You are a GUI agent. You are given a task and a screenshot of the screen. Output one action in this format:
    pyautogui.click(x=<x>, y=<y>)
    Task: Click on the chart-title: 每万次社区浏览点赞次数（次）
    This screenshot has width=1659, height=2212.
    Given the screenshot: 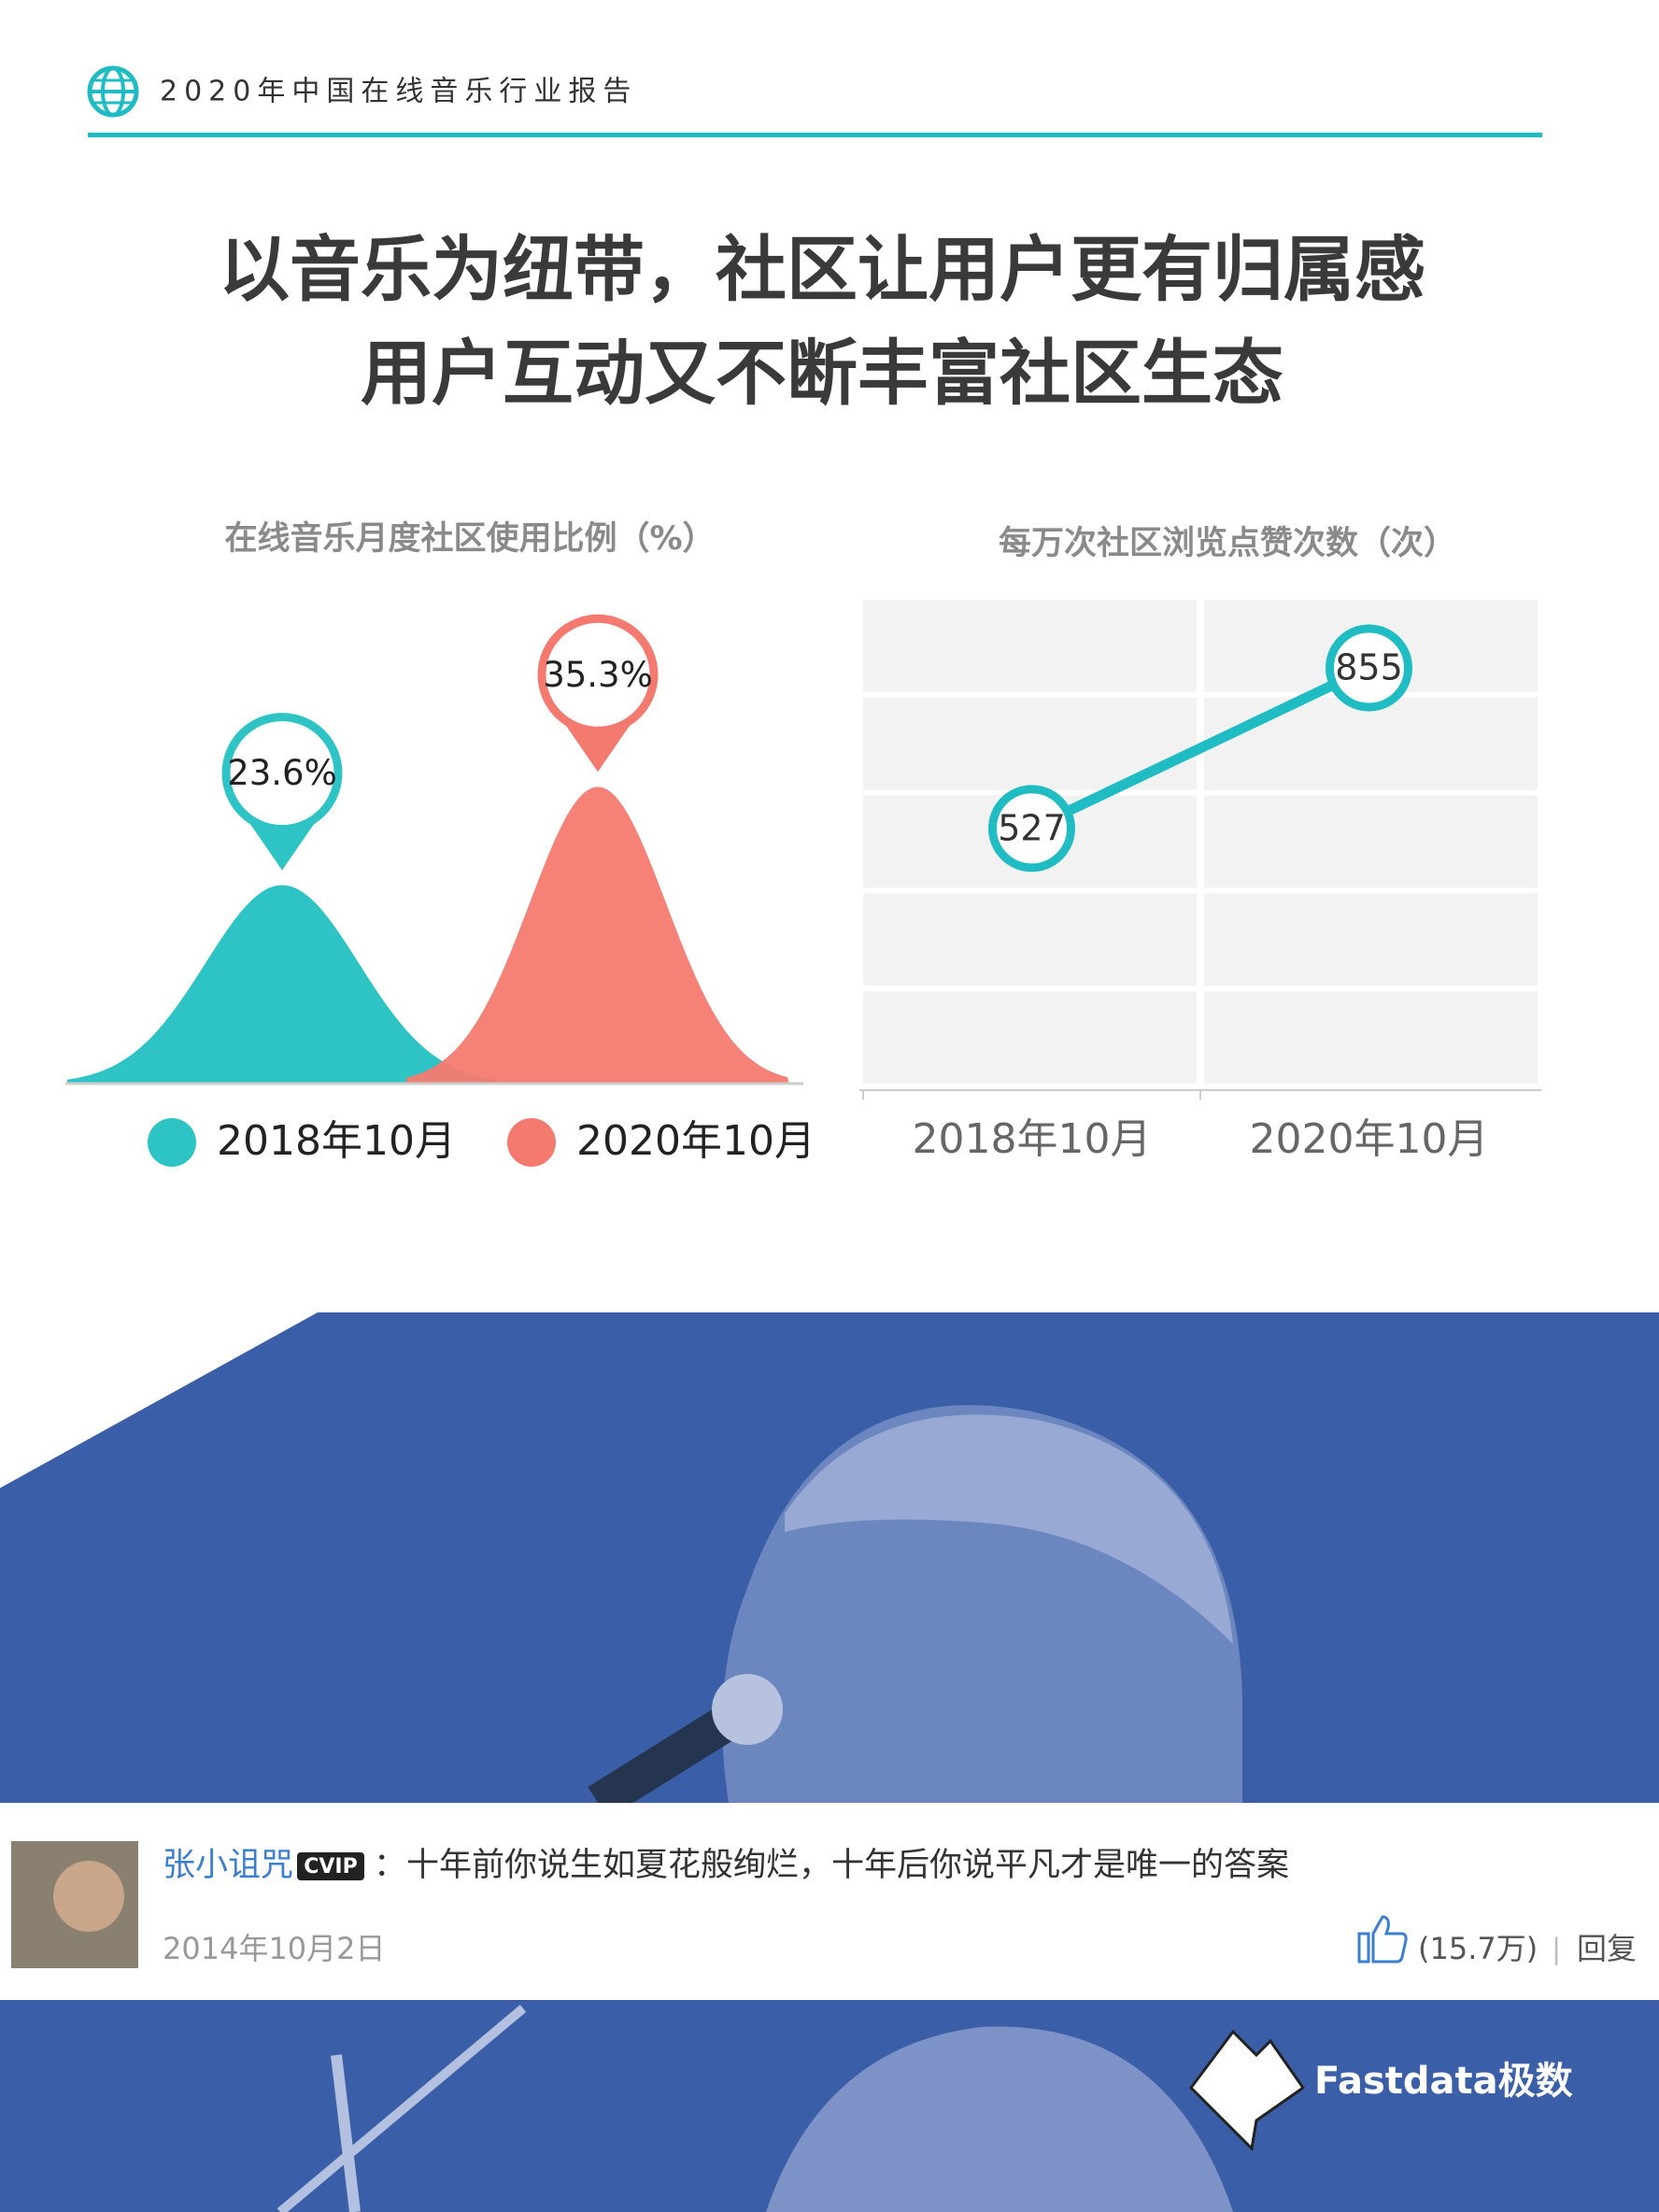 What is the action you would take?
    pyautogui.click(x=1227, y=544)
    